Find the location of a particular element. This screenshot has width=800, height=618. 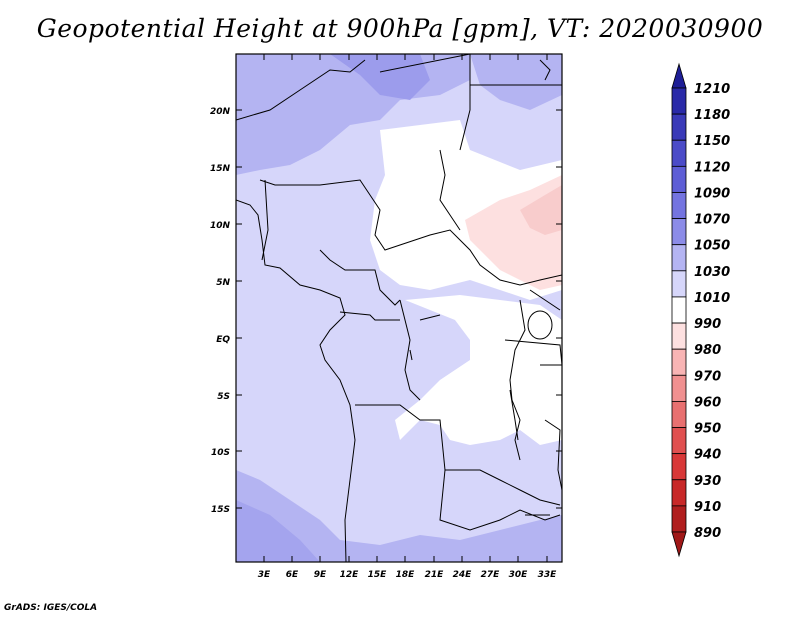

colorbar-label: 910 is located at coordinates (707, 507).